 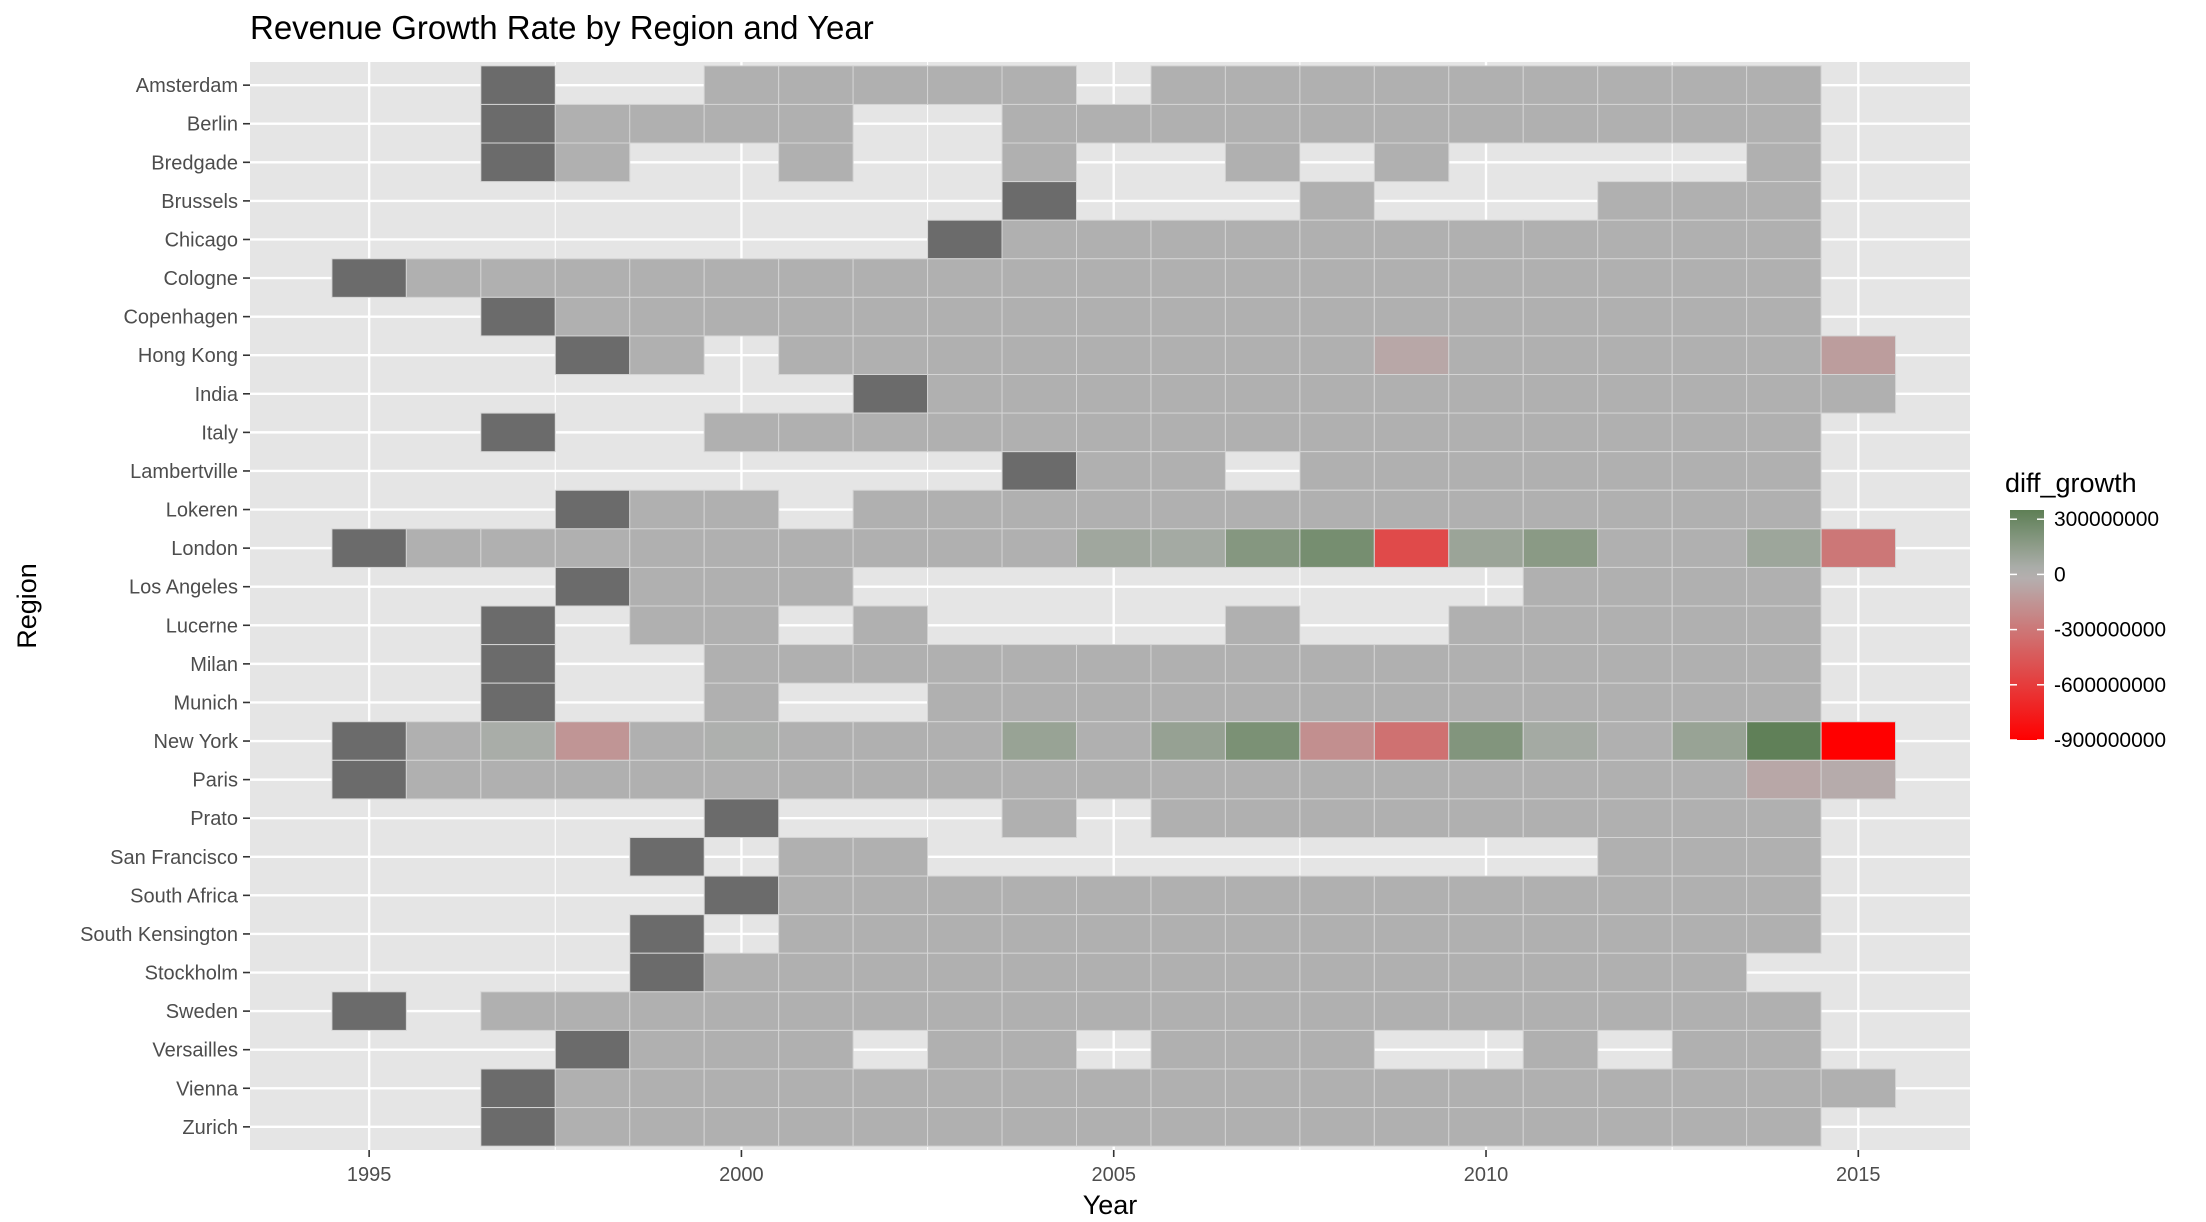 What do you see at coordinates (1188, 972) in the screenshot?
I see `tile-stockholm-2006` at bounding box center [1188, 972].